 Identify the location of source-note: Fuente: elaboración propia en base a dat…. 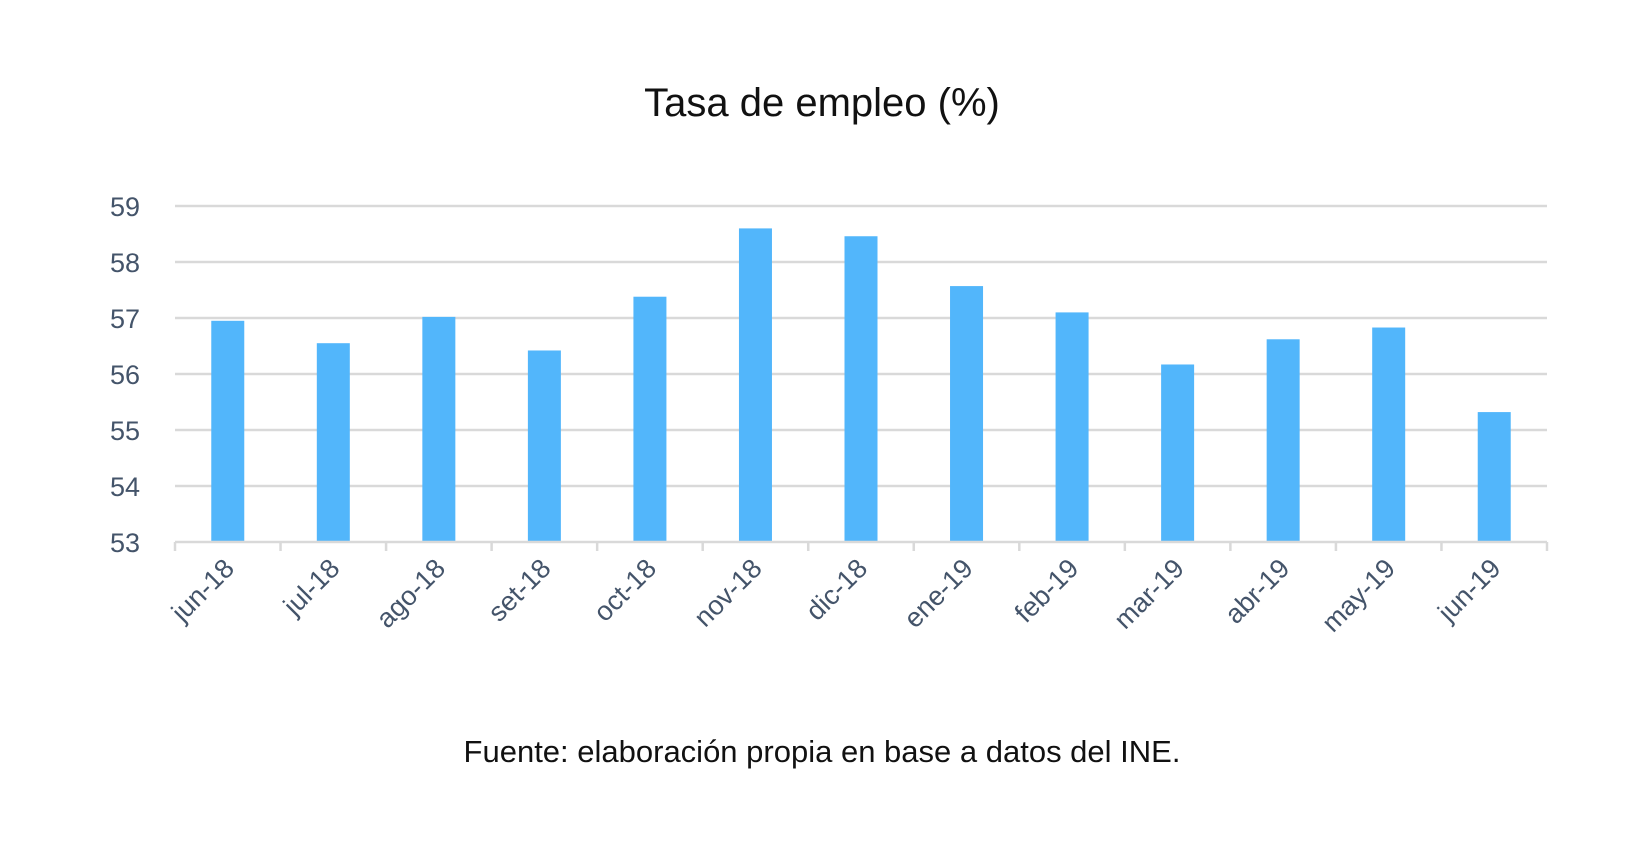
(822, 751).